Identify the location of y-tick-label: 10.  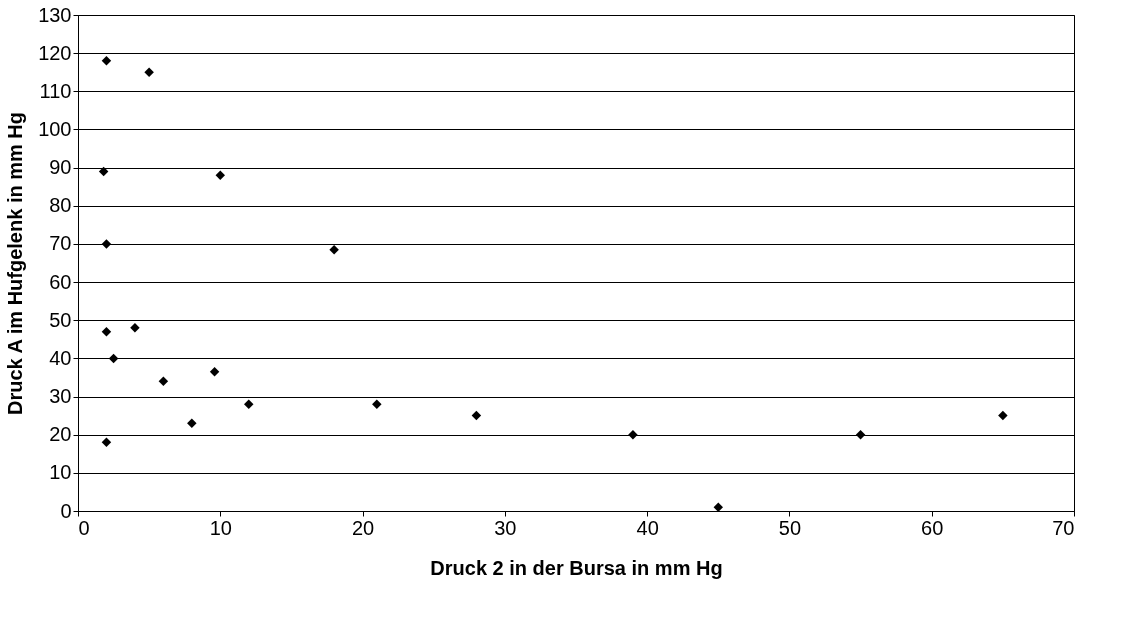
(60, 472).